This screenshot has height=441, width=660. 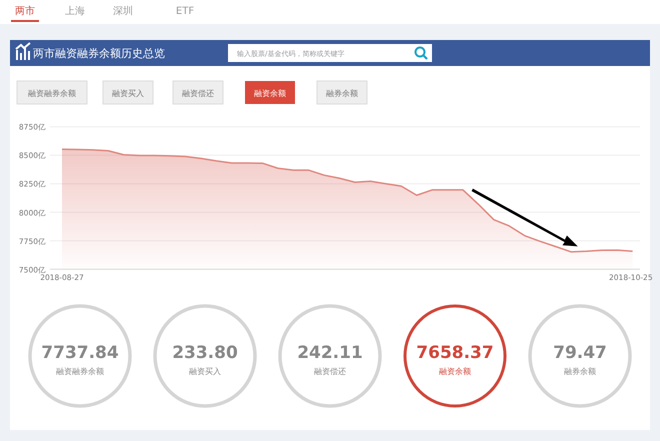 What do you see at coordinates (99, 53) in the screenshot?
I see `chart-title: 两市融资融券余额历史总览` at bounding box center [99, 53].